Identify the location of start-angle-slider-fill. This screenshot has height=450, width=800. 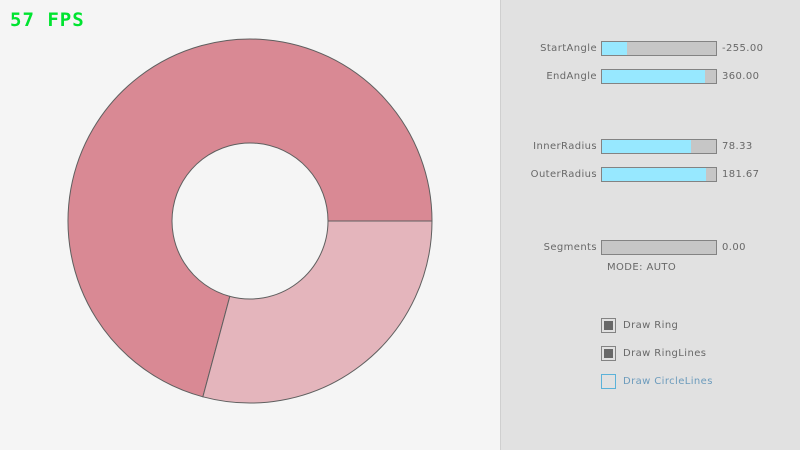
(614, 48).